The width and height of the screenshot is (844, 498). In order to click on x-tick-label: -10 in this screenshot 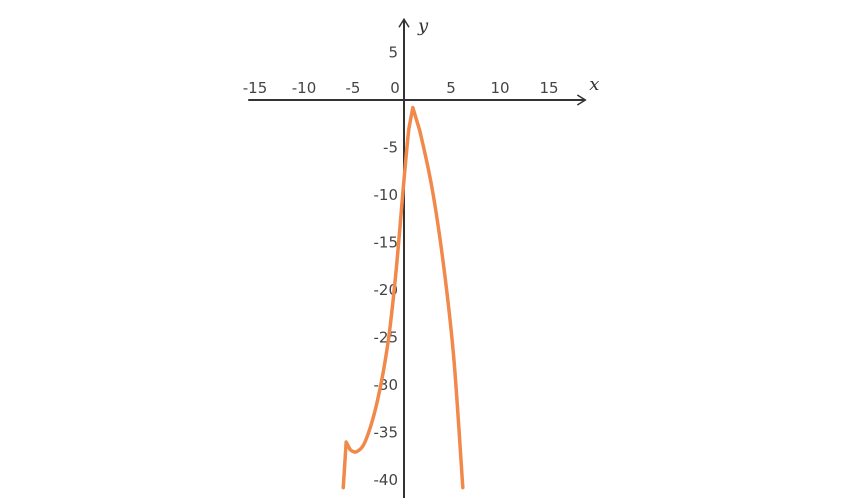, I will do `click(304, 88)`.